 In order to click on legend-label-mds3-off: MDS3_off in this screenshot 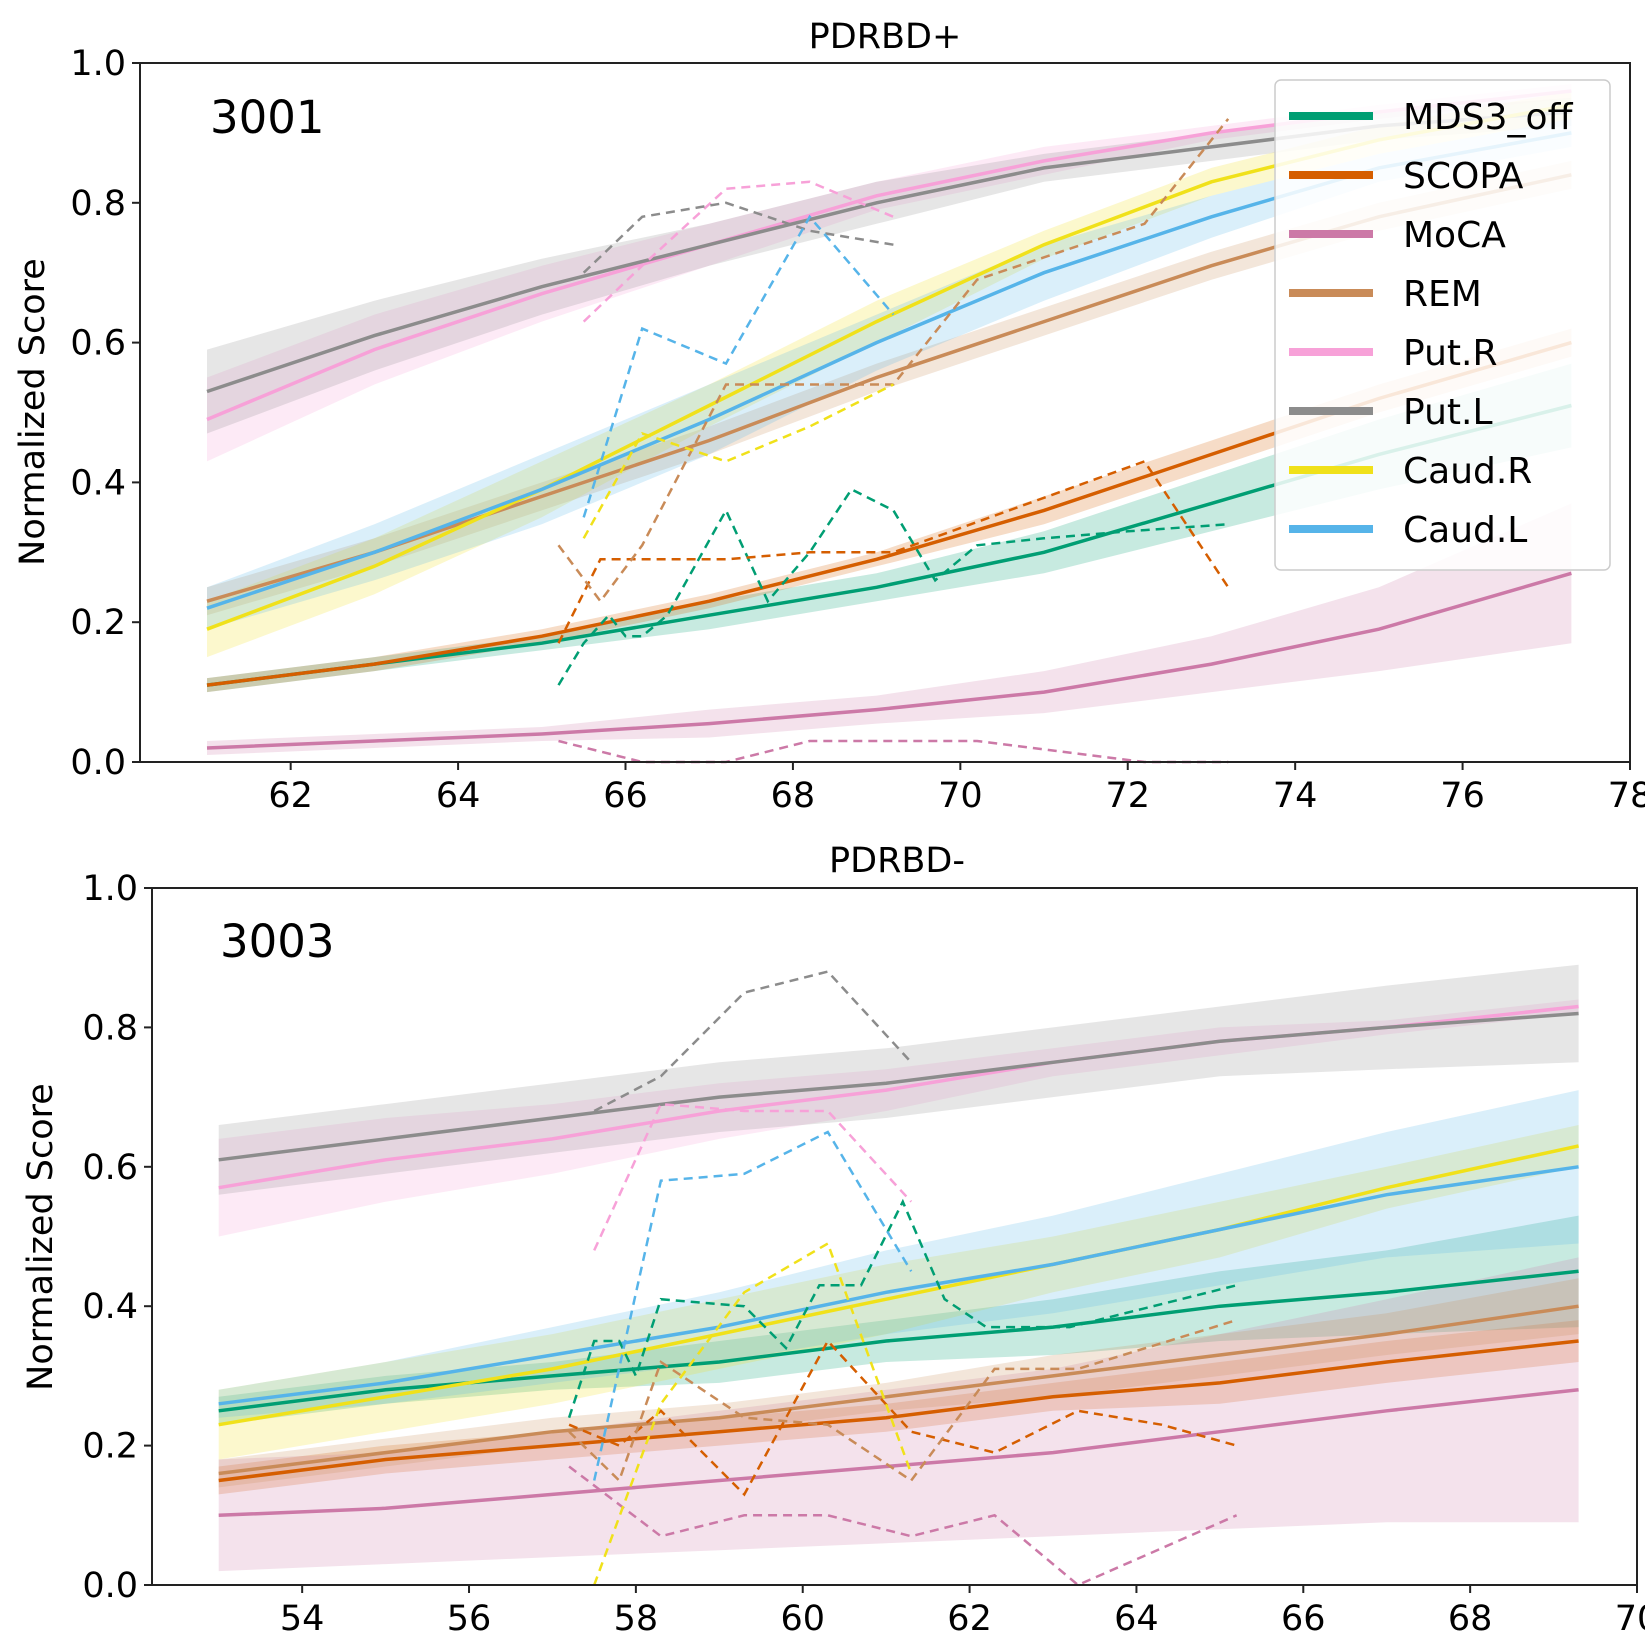, I will do `click(1488, 117)`.